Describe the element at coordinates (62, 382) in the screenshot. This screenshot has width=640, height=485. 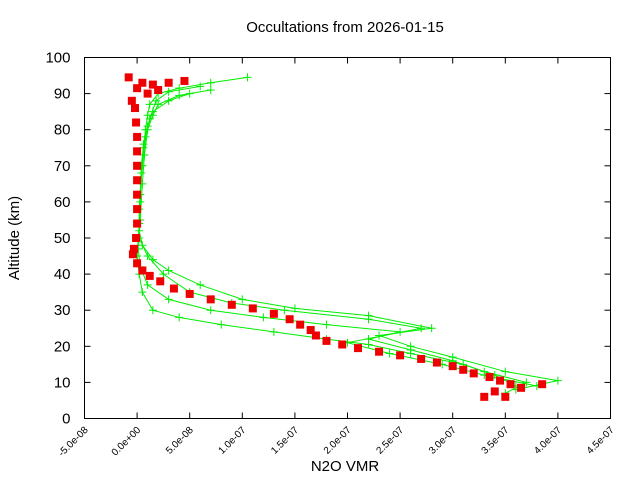
I see `y-tick-label: 10` at that location.